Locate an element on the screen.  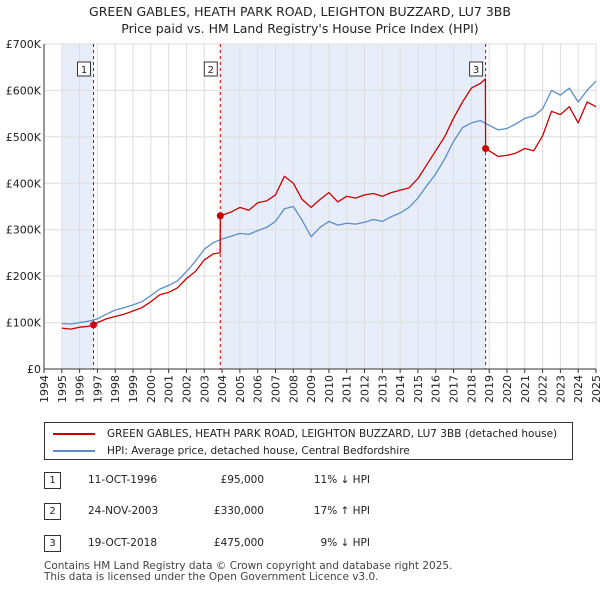
x-tick-label: 1995 is located at coordinates (62, 389).